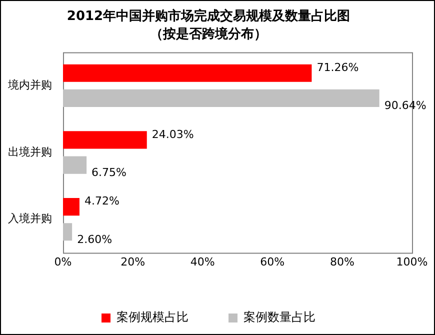  Describe the element at coordinates (30, 219) in the screenshot. I see `y-tick-label: 入境并购` at that location.